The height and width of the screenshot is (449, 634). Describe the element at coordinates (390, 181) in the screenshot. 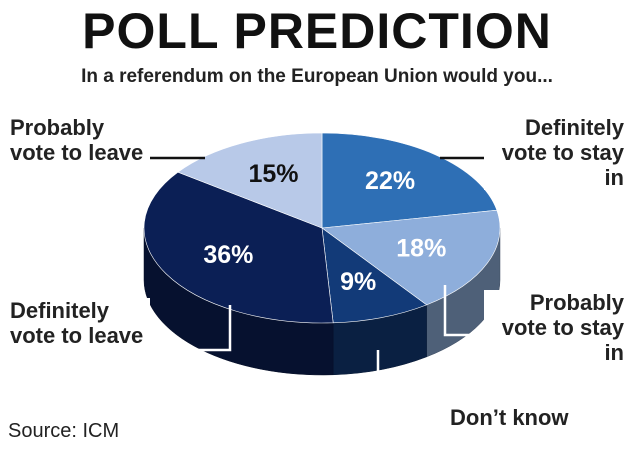

I see `value-label: 22%` at that location.